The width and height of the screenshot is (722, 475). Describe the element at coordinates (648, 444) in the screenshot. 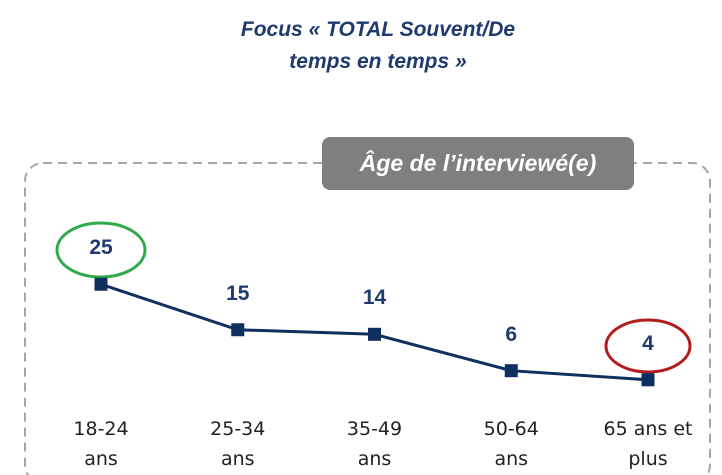

I see `x-tick-label: 65 ans et plus` at that location.